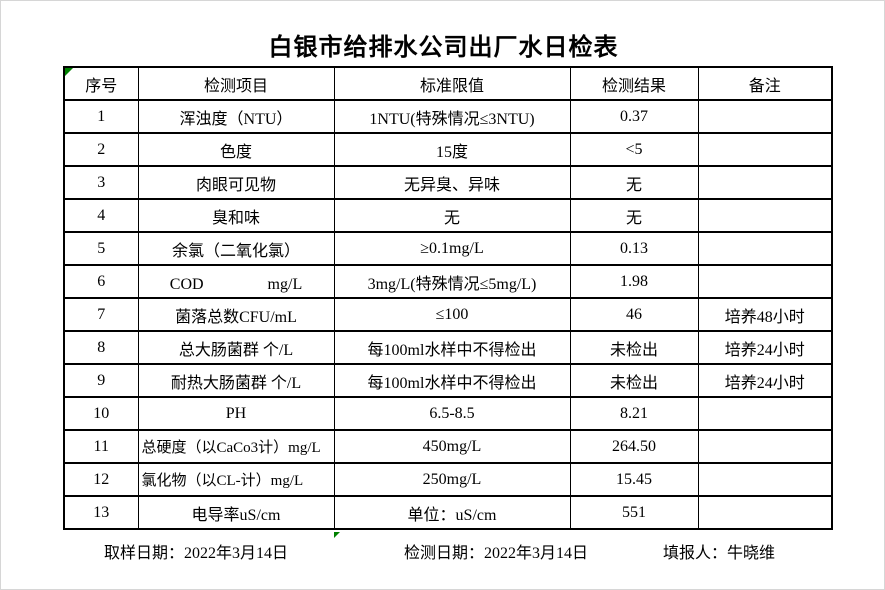 Image resolution: width=885 pixels, height=590 pixels. I want to click on table-row: 9 耐热大肠菌群 个/L 每100ml水样中不得检出 未检出 培养24小时, so click(448, 380).